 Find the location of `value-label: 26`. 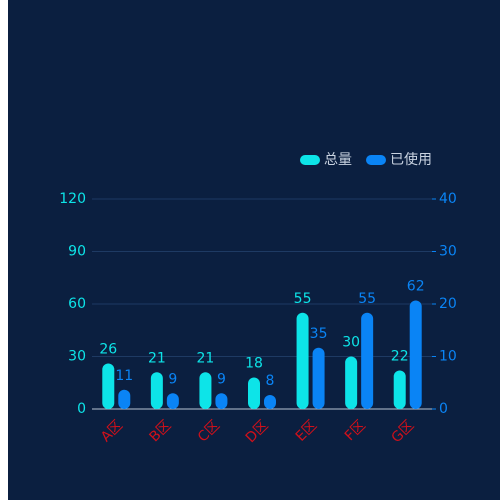

value-label: 26 is located at coordinates (108, 350).